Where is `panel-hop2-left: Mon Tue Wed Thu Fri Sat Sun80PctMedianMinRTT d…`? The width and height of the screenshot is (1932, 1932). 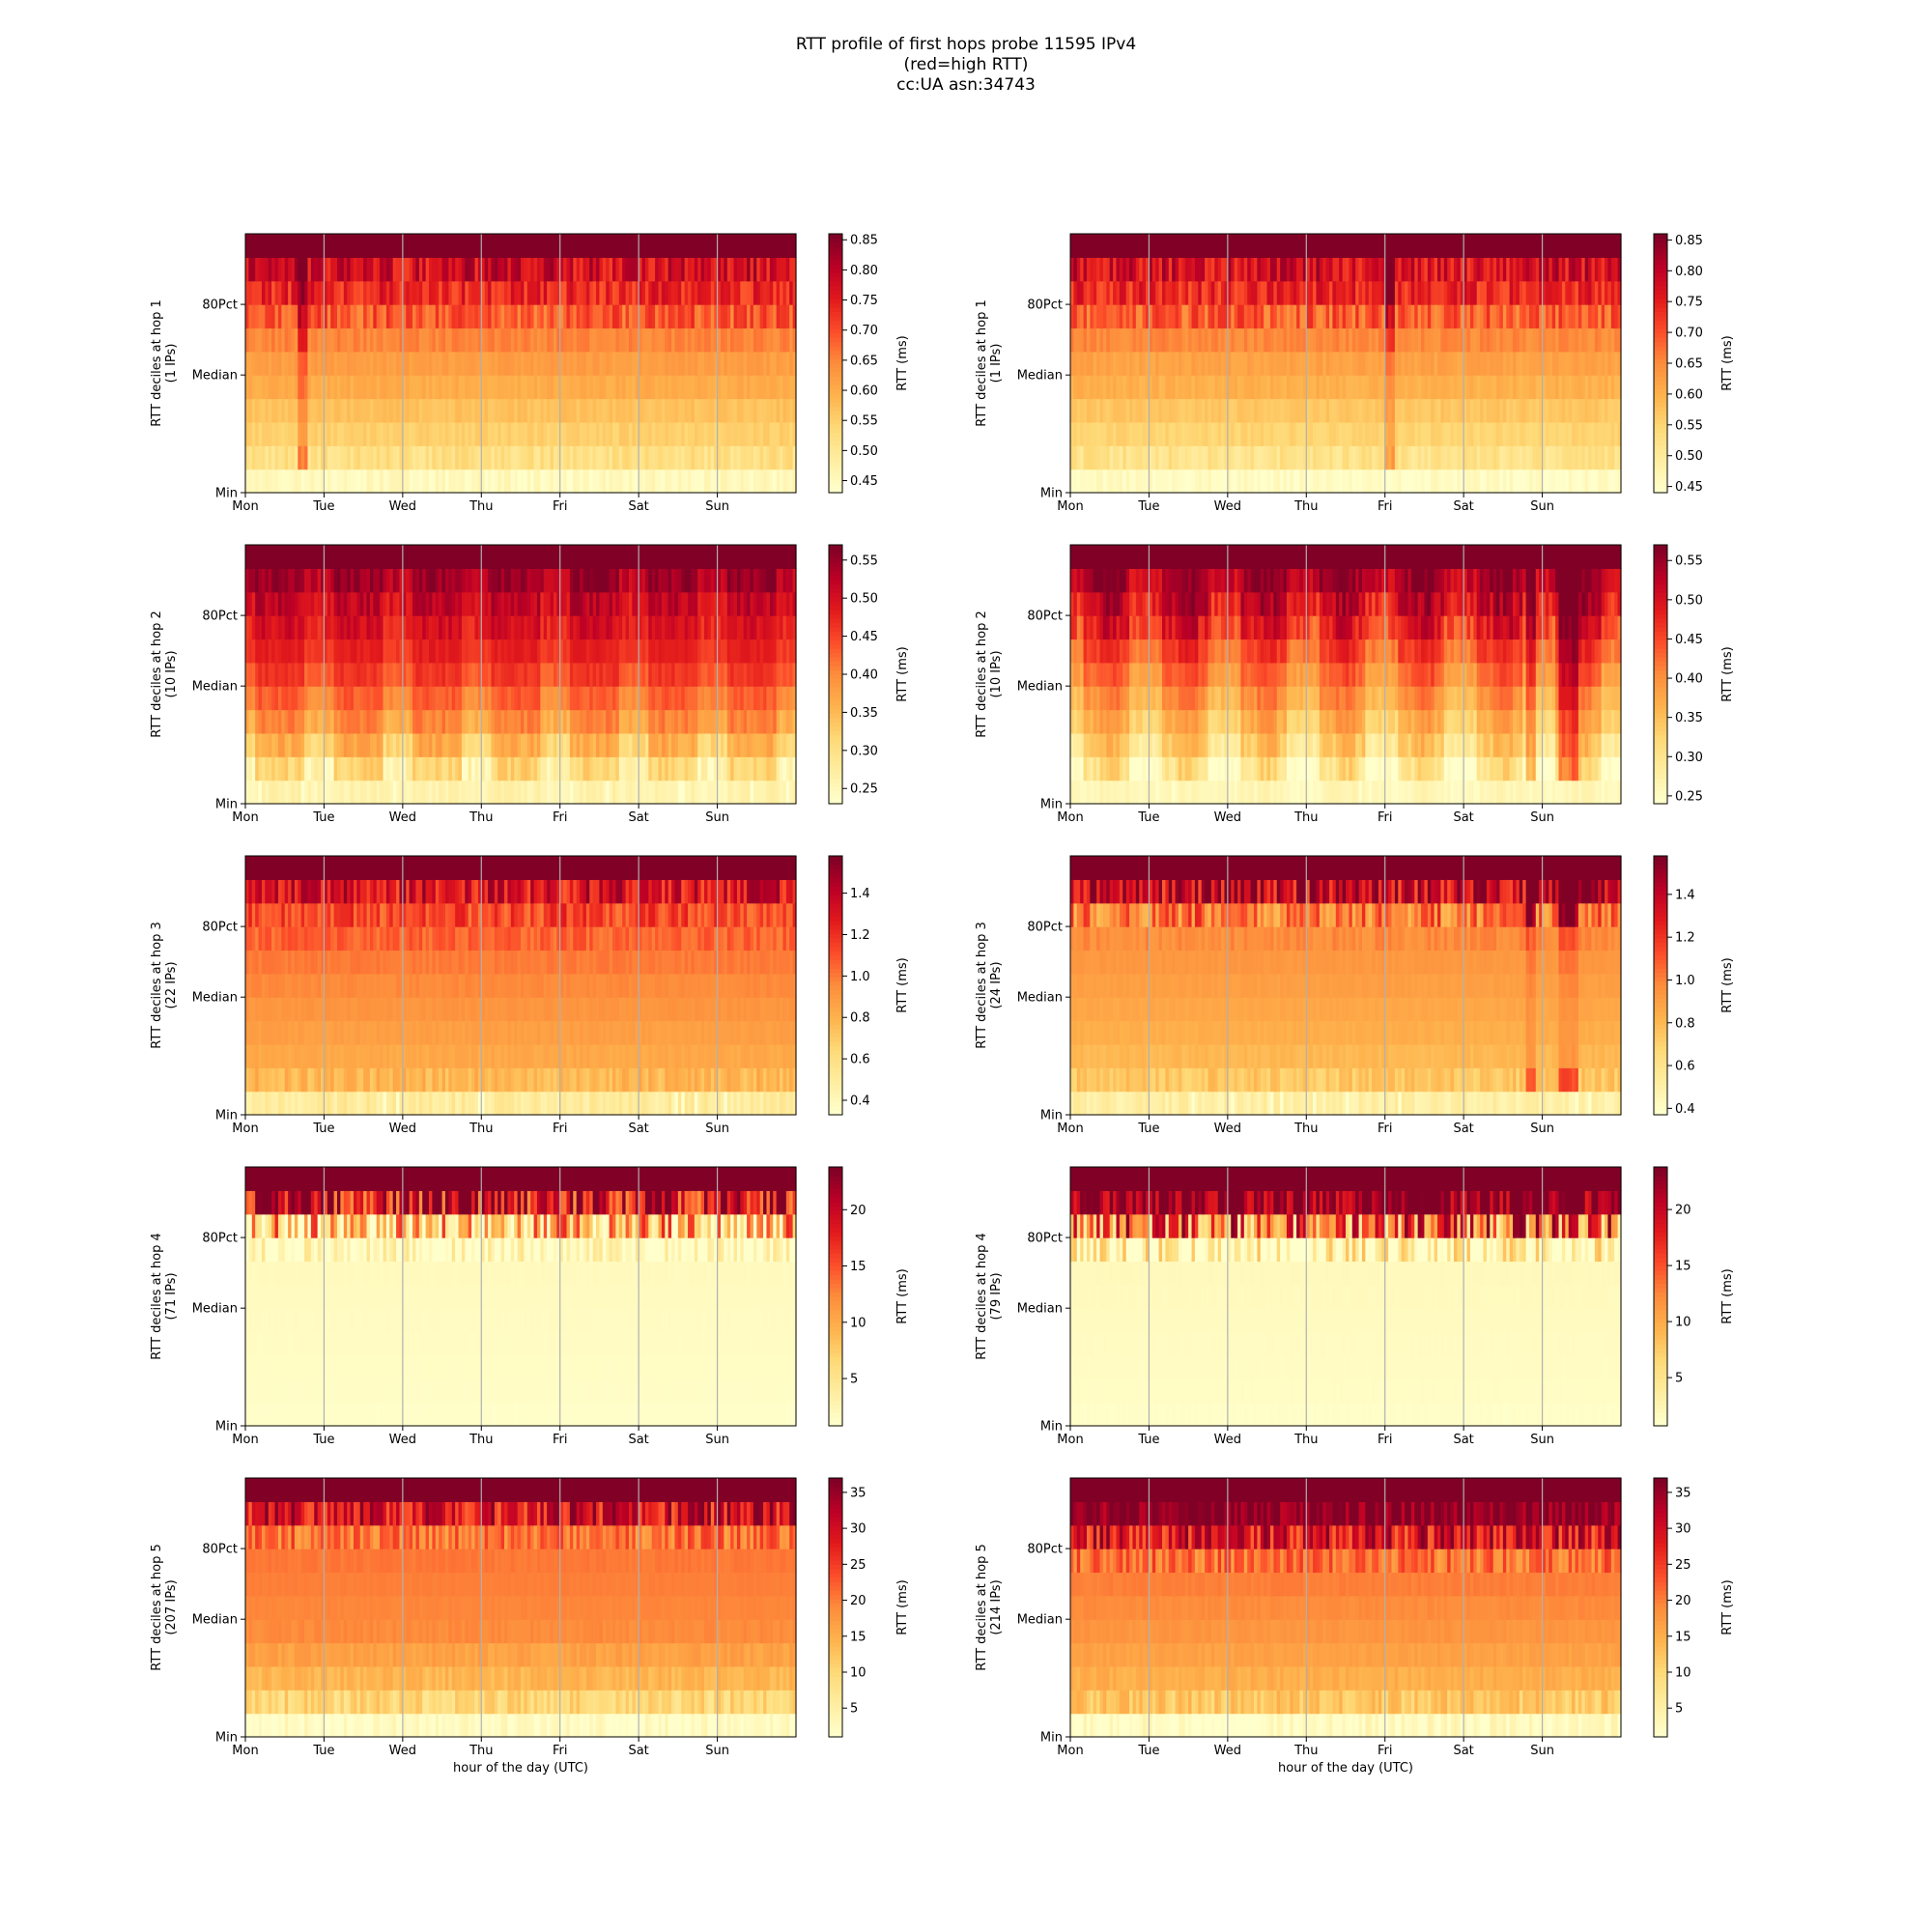 panel-hop2-left: Mon Tue Wed Thu Fri Sat Sun80PctMedianMinRTT d… is located at coordinates (530, 685).